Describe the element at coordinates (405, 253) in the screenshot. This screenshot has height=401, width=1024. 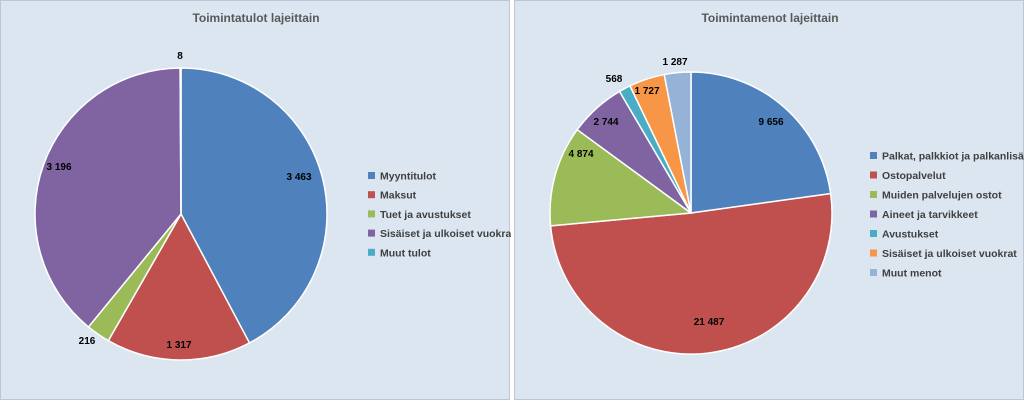
I see `legend-label: Muut tulot` at that location.